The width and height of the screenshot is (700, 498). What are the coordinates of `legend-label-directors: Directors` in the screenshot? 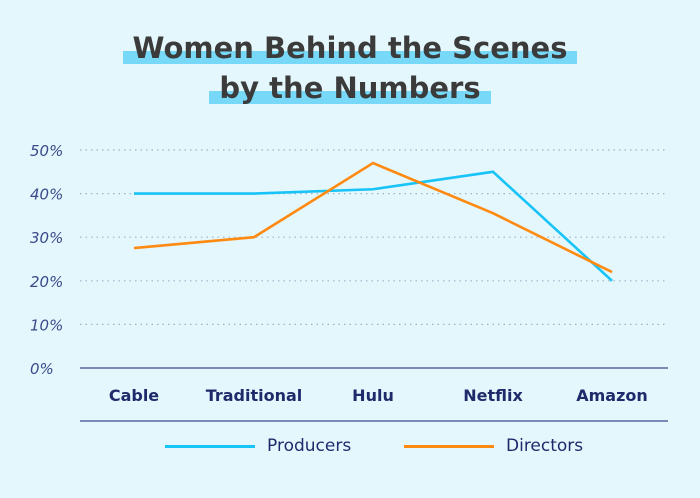 It's located at (545, 446).